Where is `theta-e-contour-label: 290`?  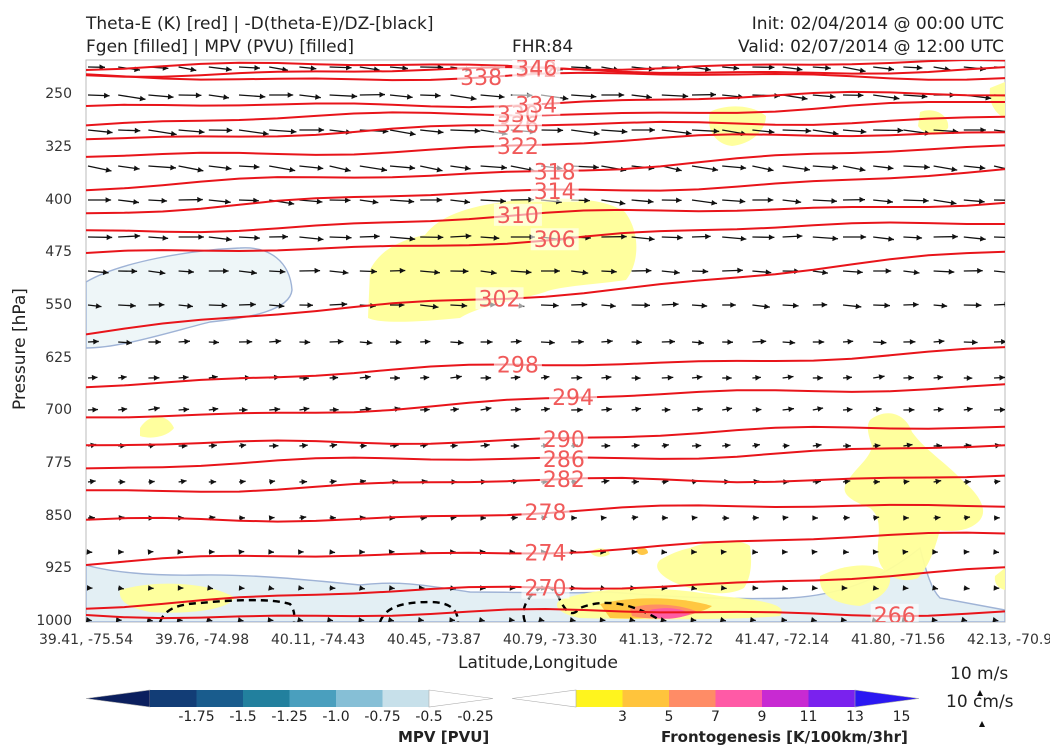 theta-e-contour-label: 290 is located at coordinates (564, 440).